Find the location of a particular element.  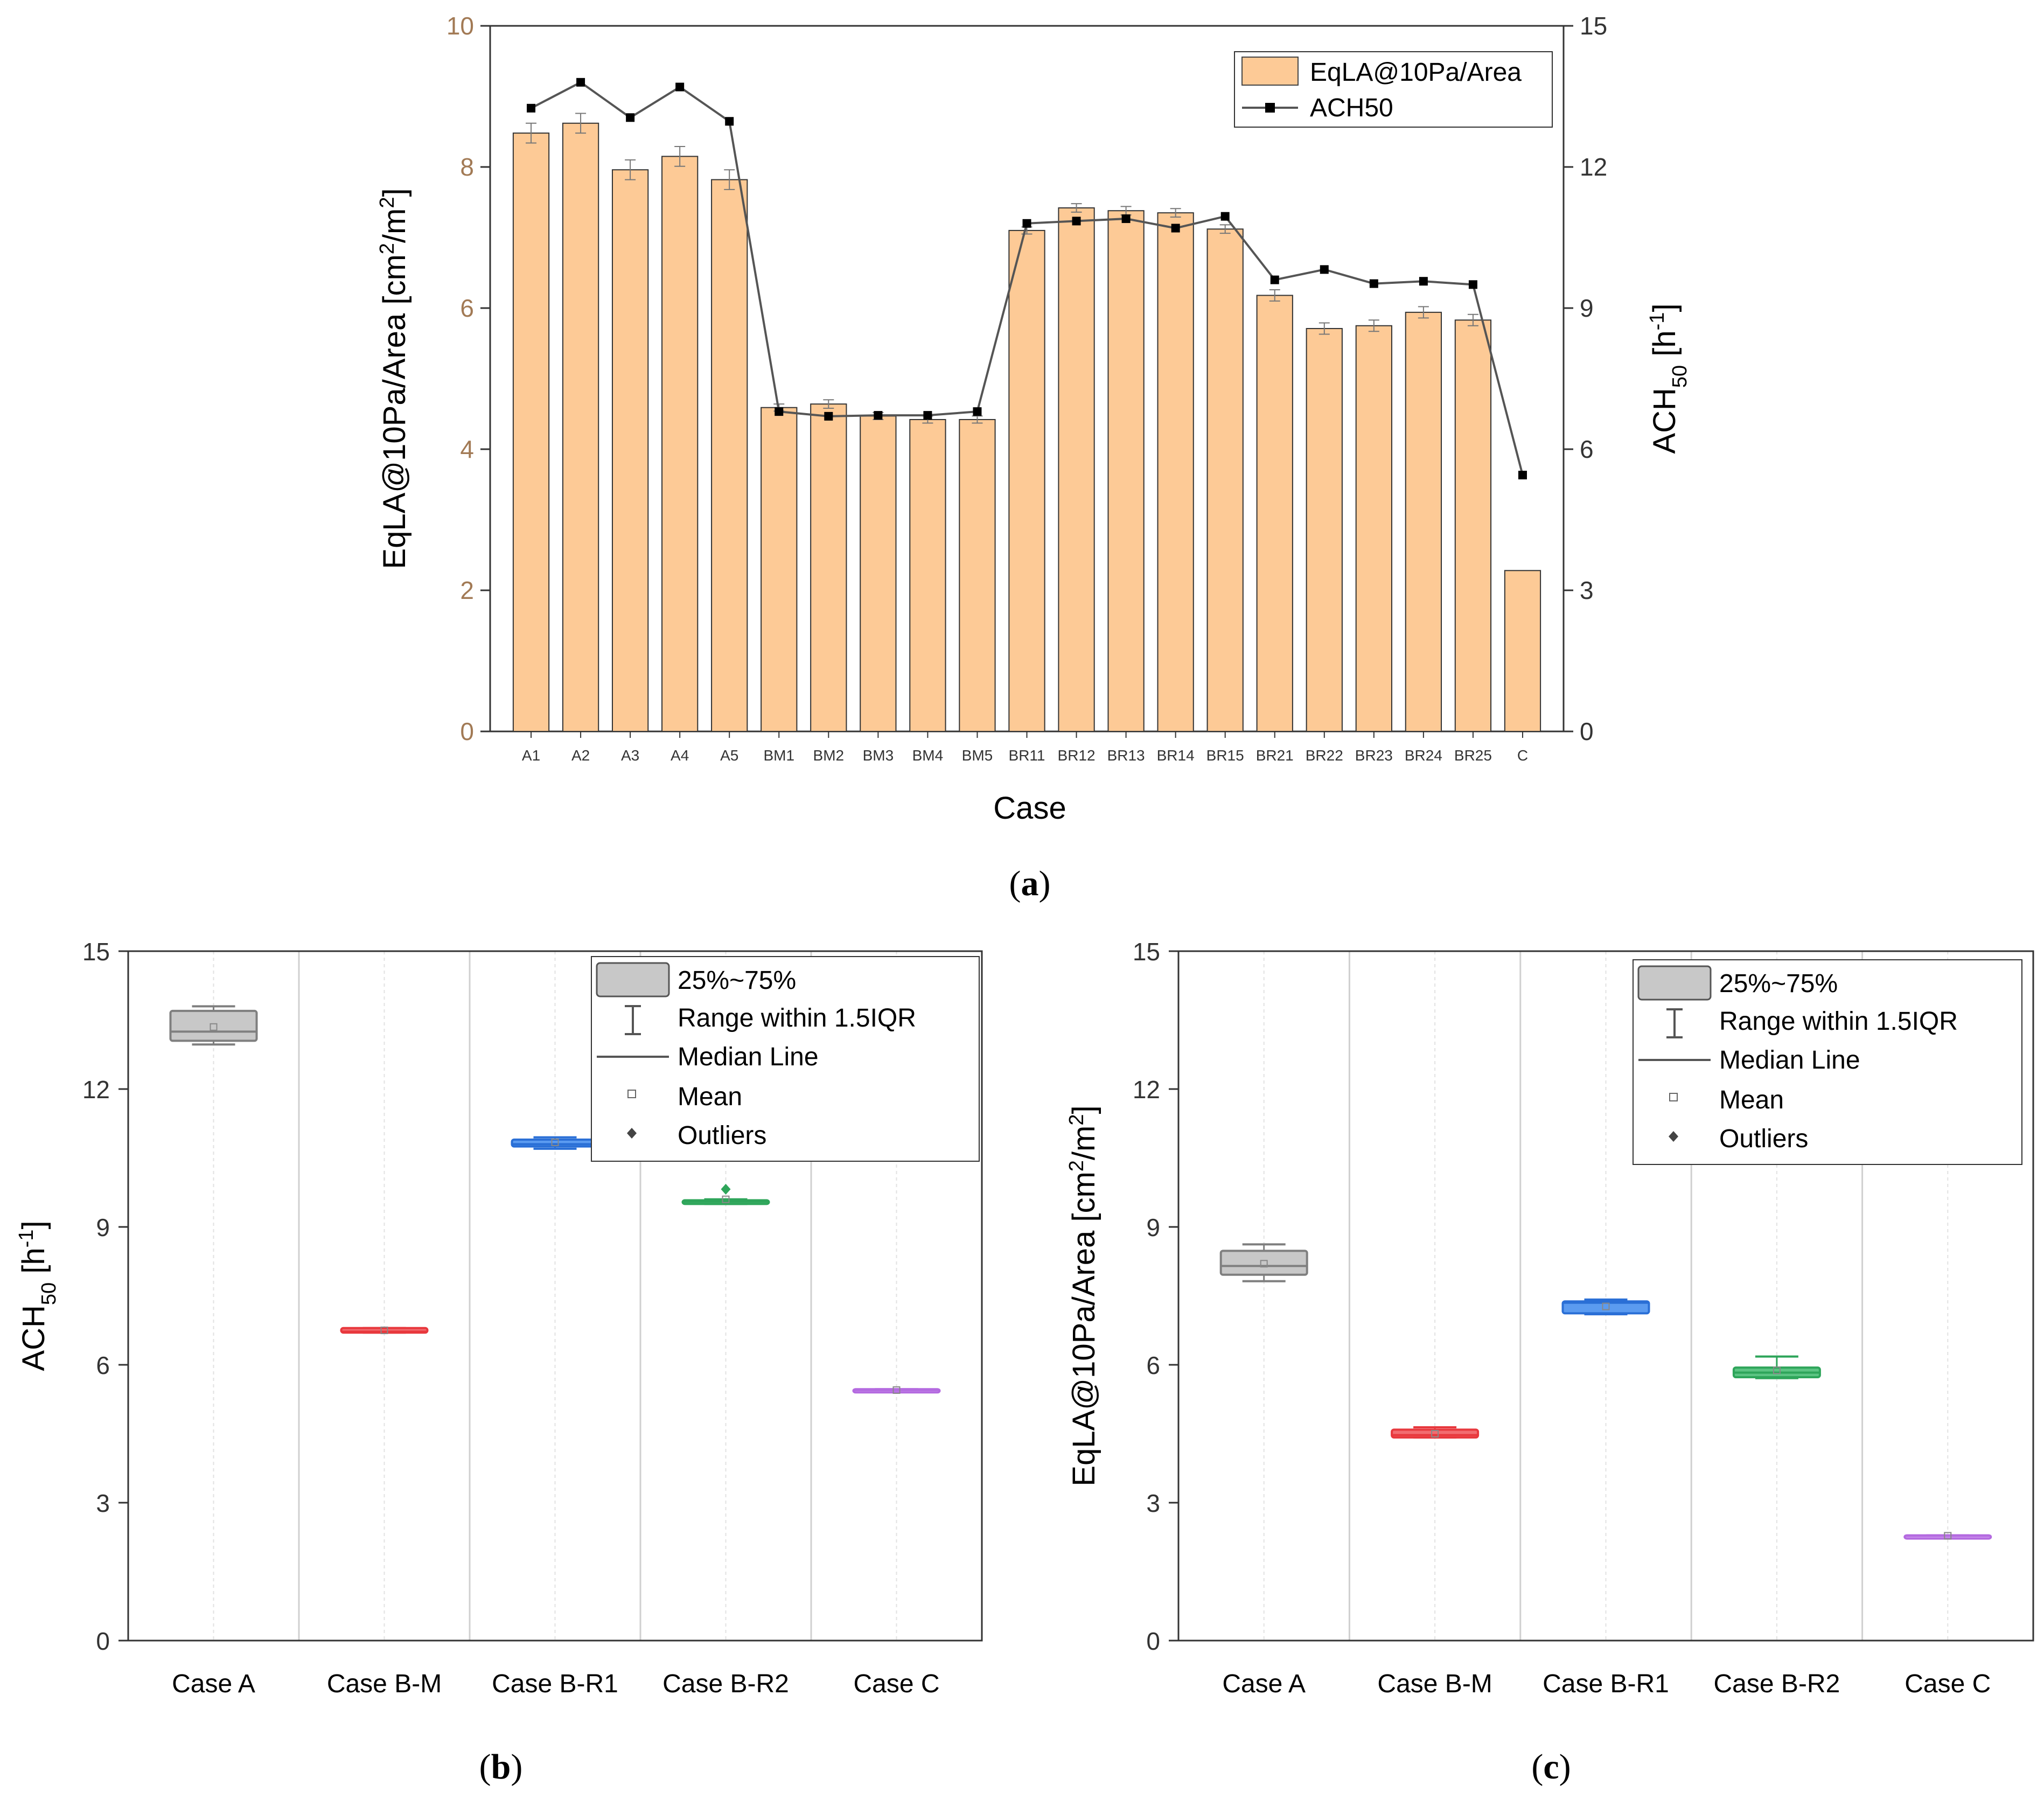

ach50-point-br15 is located at coordinates (1225, 217).